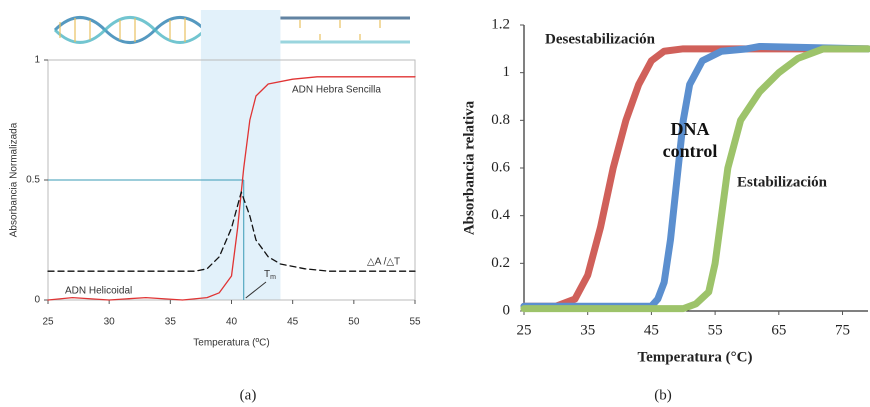 The height and width of the screenshot is (407, 870). Describe the element at coordinates (842, 330) in the screenshot. I see `x-tick-label: 75` at that location.